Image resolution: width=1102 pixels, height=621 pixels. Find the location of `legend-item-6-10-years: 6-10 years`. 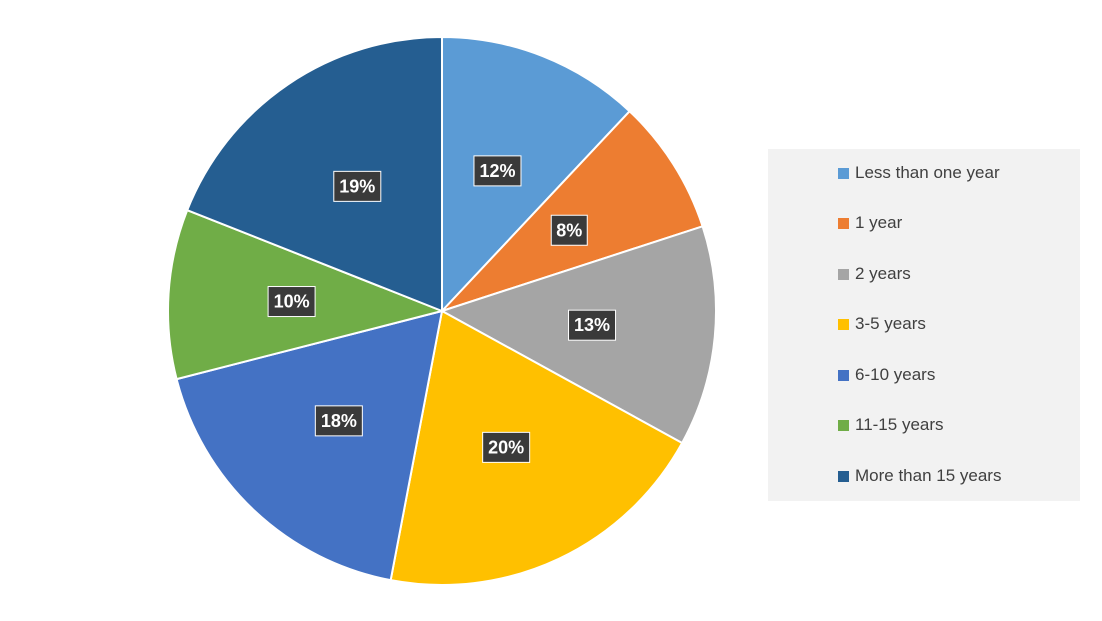

legend-item-6-10-years: 6-10 years is located at coordinates (886, 375).